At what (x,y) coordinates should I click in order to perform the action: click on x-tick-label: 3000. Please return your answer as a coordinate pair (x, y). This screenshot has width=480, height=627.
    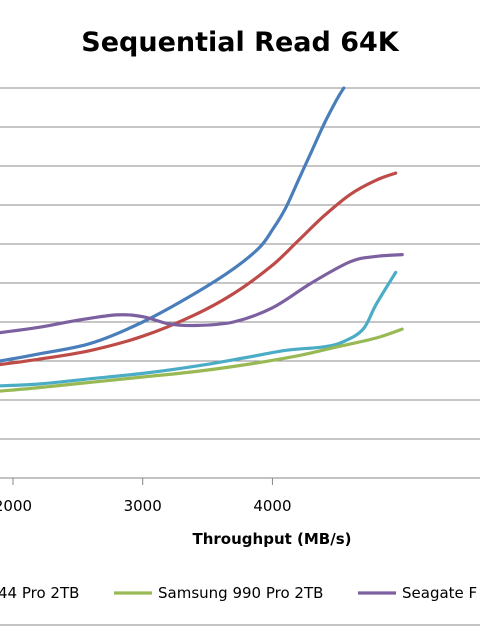
    Looking at the image, I should click on (143, 506).